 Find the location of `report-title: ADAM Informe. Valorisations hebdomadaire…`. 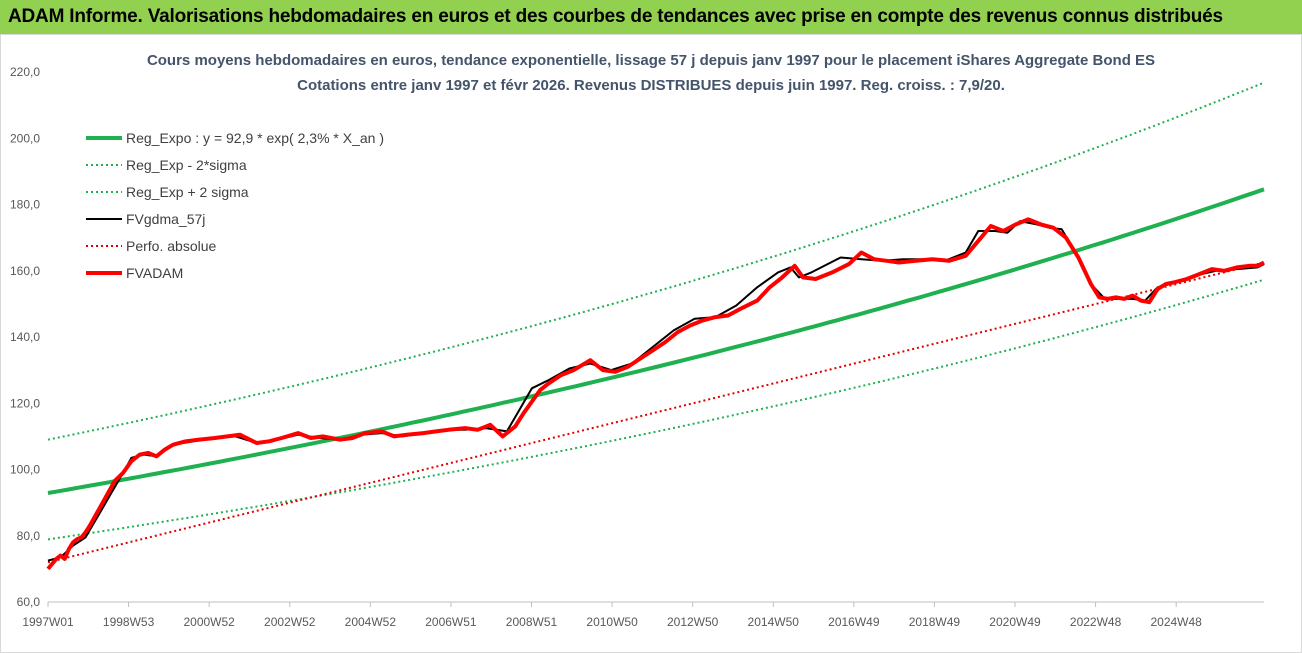

report-title: ADAM Informe. Valorisations hebdomadaire… is located at coordinates (615, 16).